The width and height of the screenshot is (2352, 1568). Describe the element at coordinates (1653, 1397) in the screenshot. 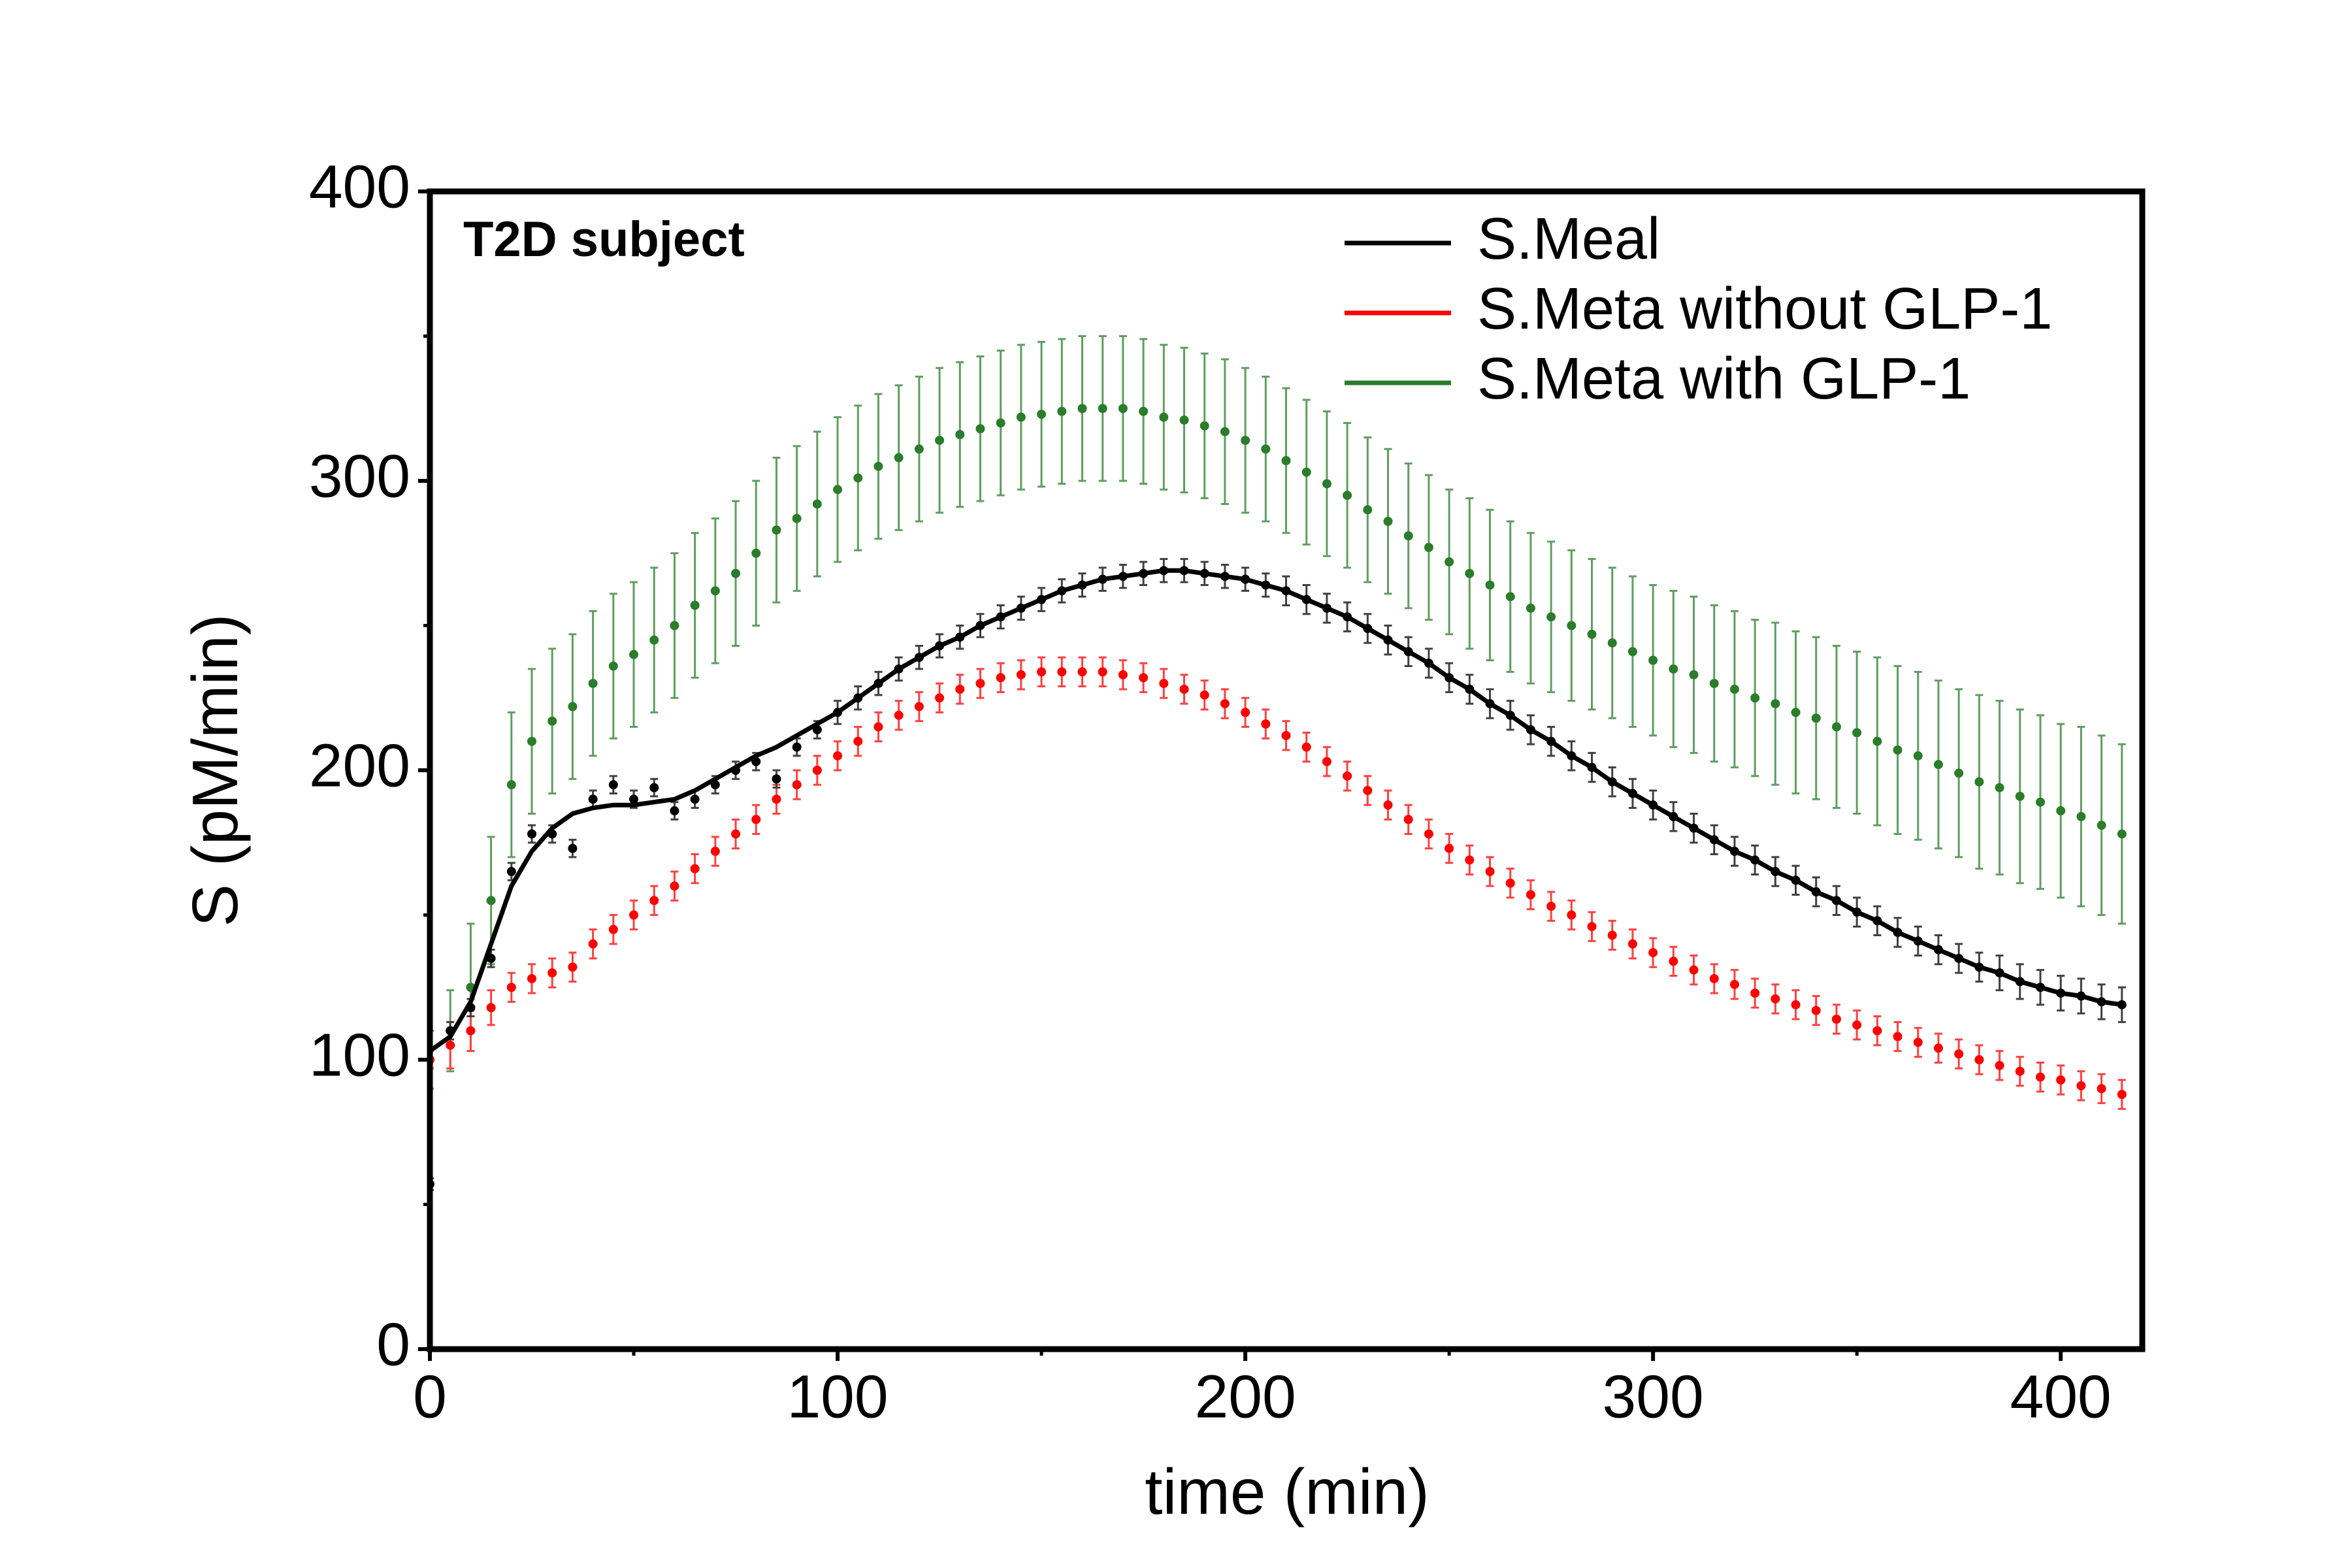

I see `x-tick-label: 300` at that location.